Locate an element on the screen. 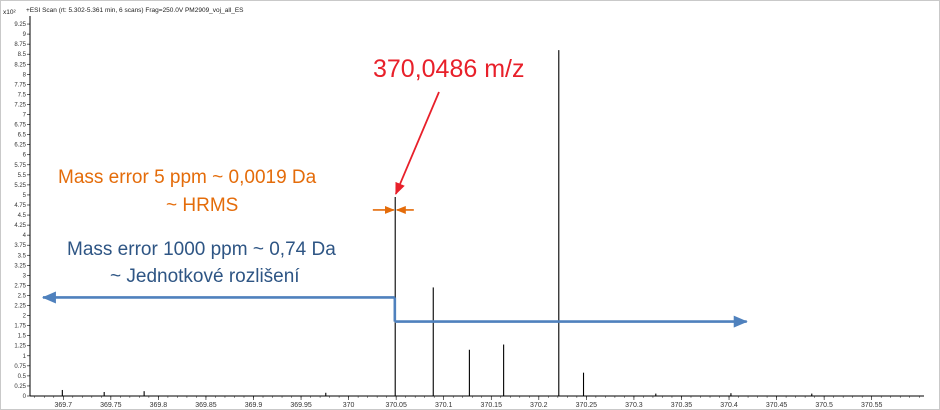  y-tick-label: 0.25 is located at coordinates (20, 387).